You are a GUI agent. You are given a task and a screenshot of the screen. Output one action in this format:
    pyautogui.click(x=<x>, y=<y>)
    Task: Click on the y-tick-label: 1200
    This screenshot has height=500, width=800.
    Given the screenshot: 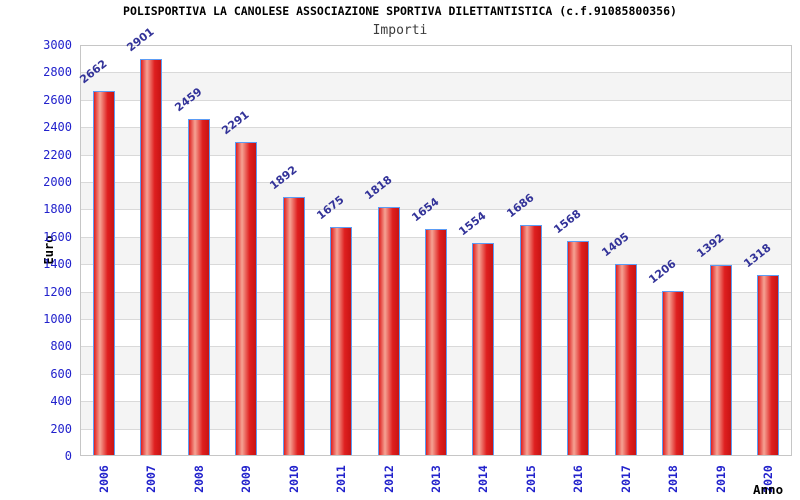 What is the action you would take?
    pyautogui.click(x=57, y=291)
    